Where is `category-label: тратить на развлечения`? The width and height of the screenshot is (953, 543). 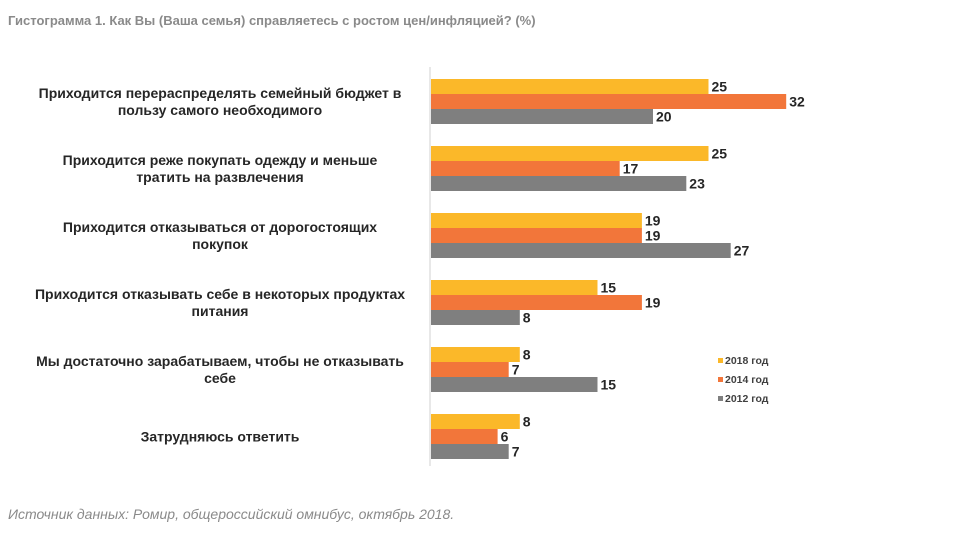
category-label: тратить на развлечения is located at coordinates (219, 177).